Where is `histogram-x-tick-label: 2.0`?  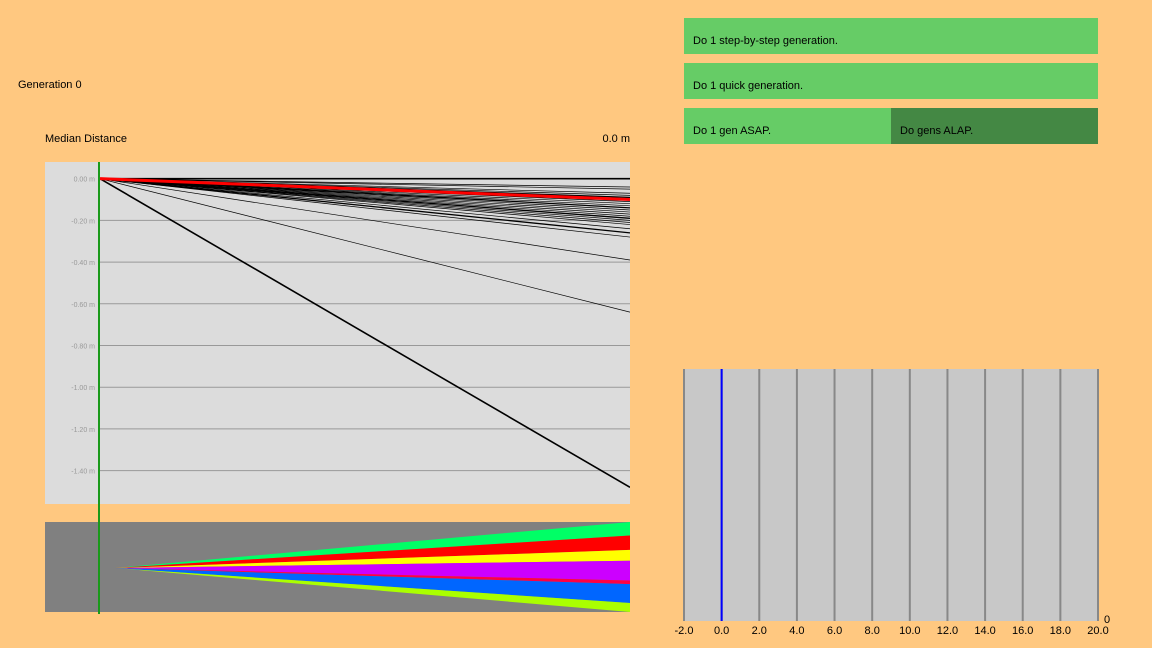 histogram-x-tick-label: 2.0 is located at coordinates (759, 631).